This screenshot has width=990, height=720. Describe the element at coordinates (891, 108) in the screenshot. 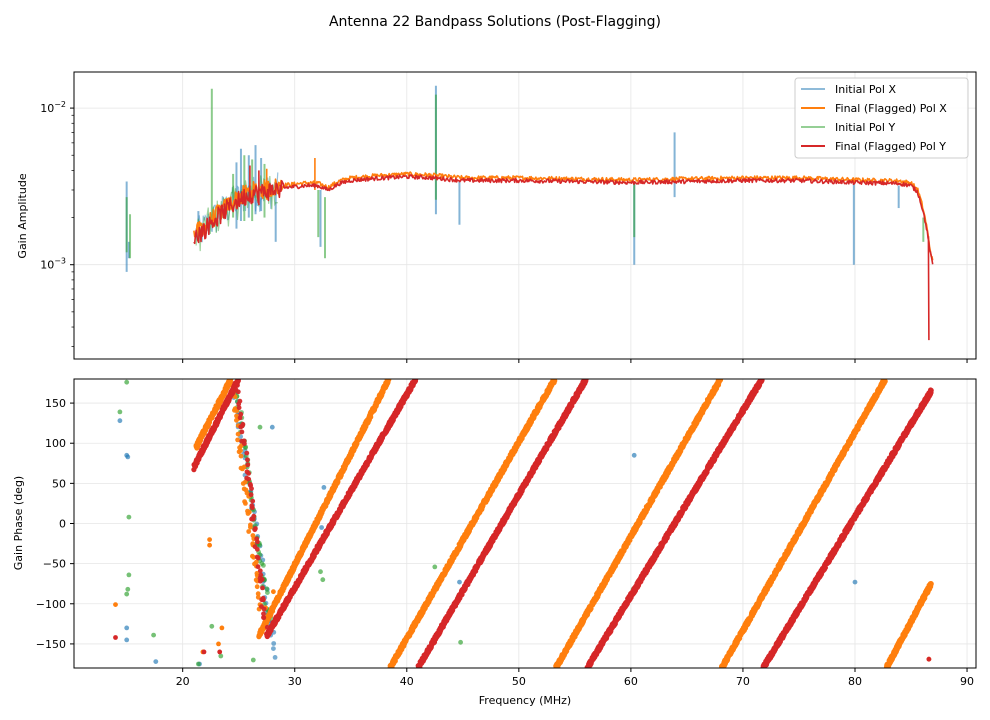

I see `legend-label-final-x: Final (Flagged) Pol X` at that location.